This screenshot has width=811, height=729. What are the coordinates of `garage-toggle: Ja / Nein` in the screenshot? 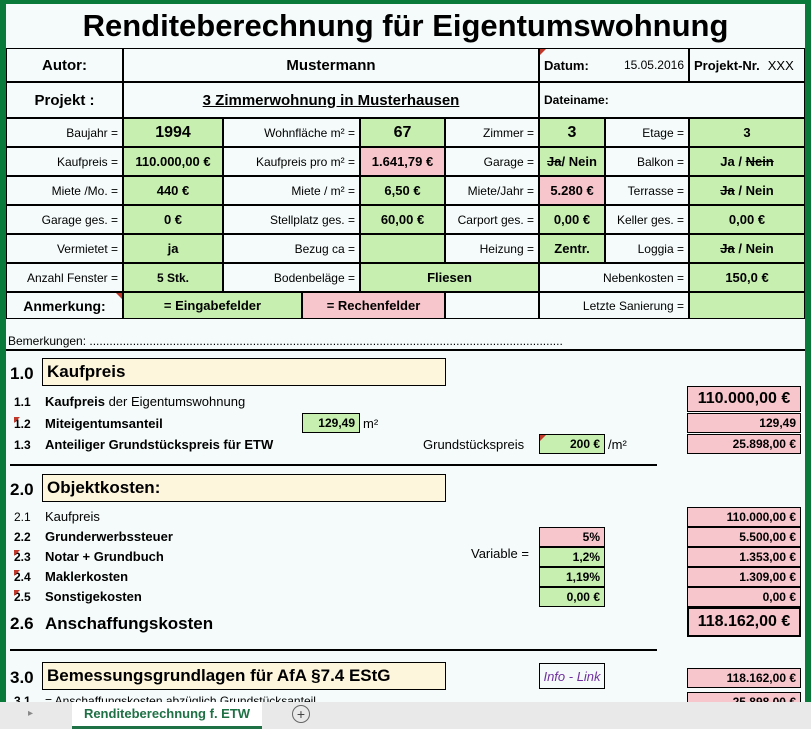 It's located at (572, 161).